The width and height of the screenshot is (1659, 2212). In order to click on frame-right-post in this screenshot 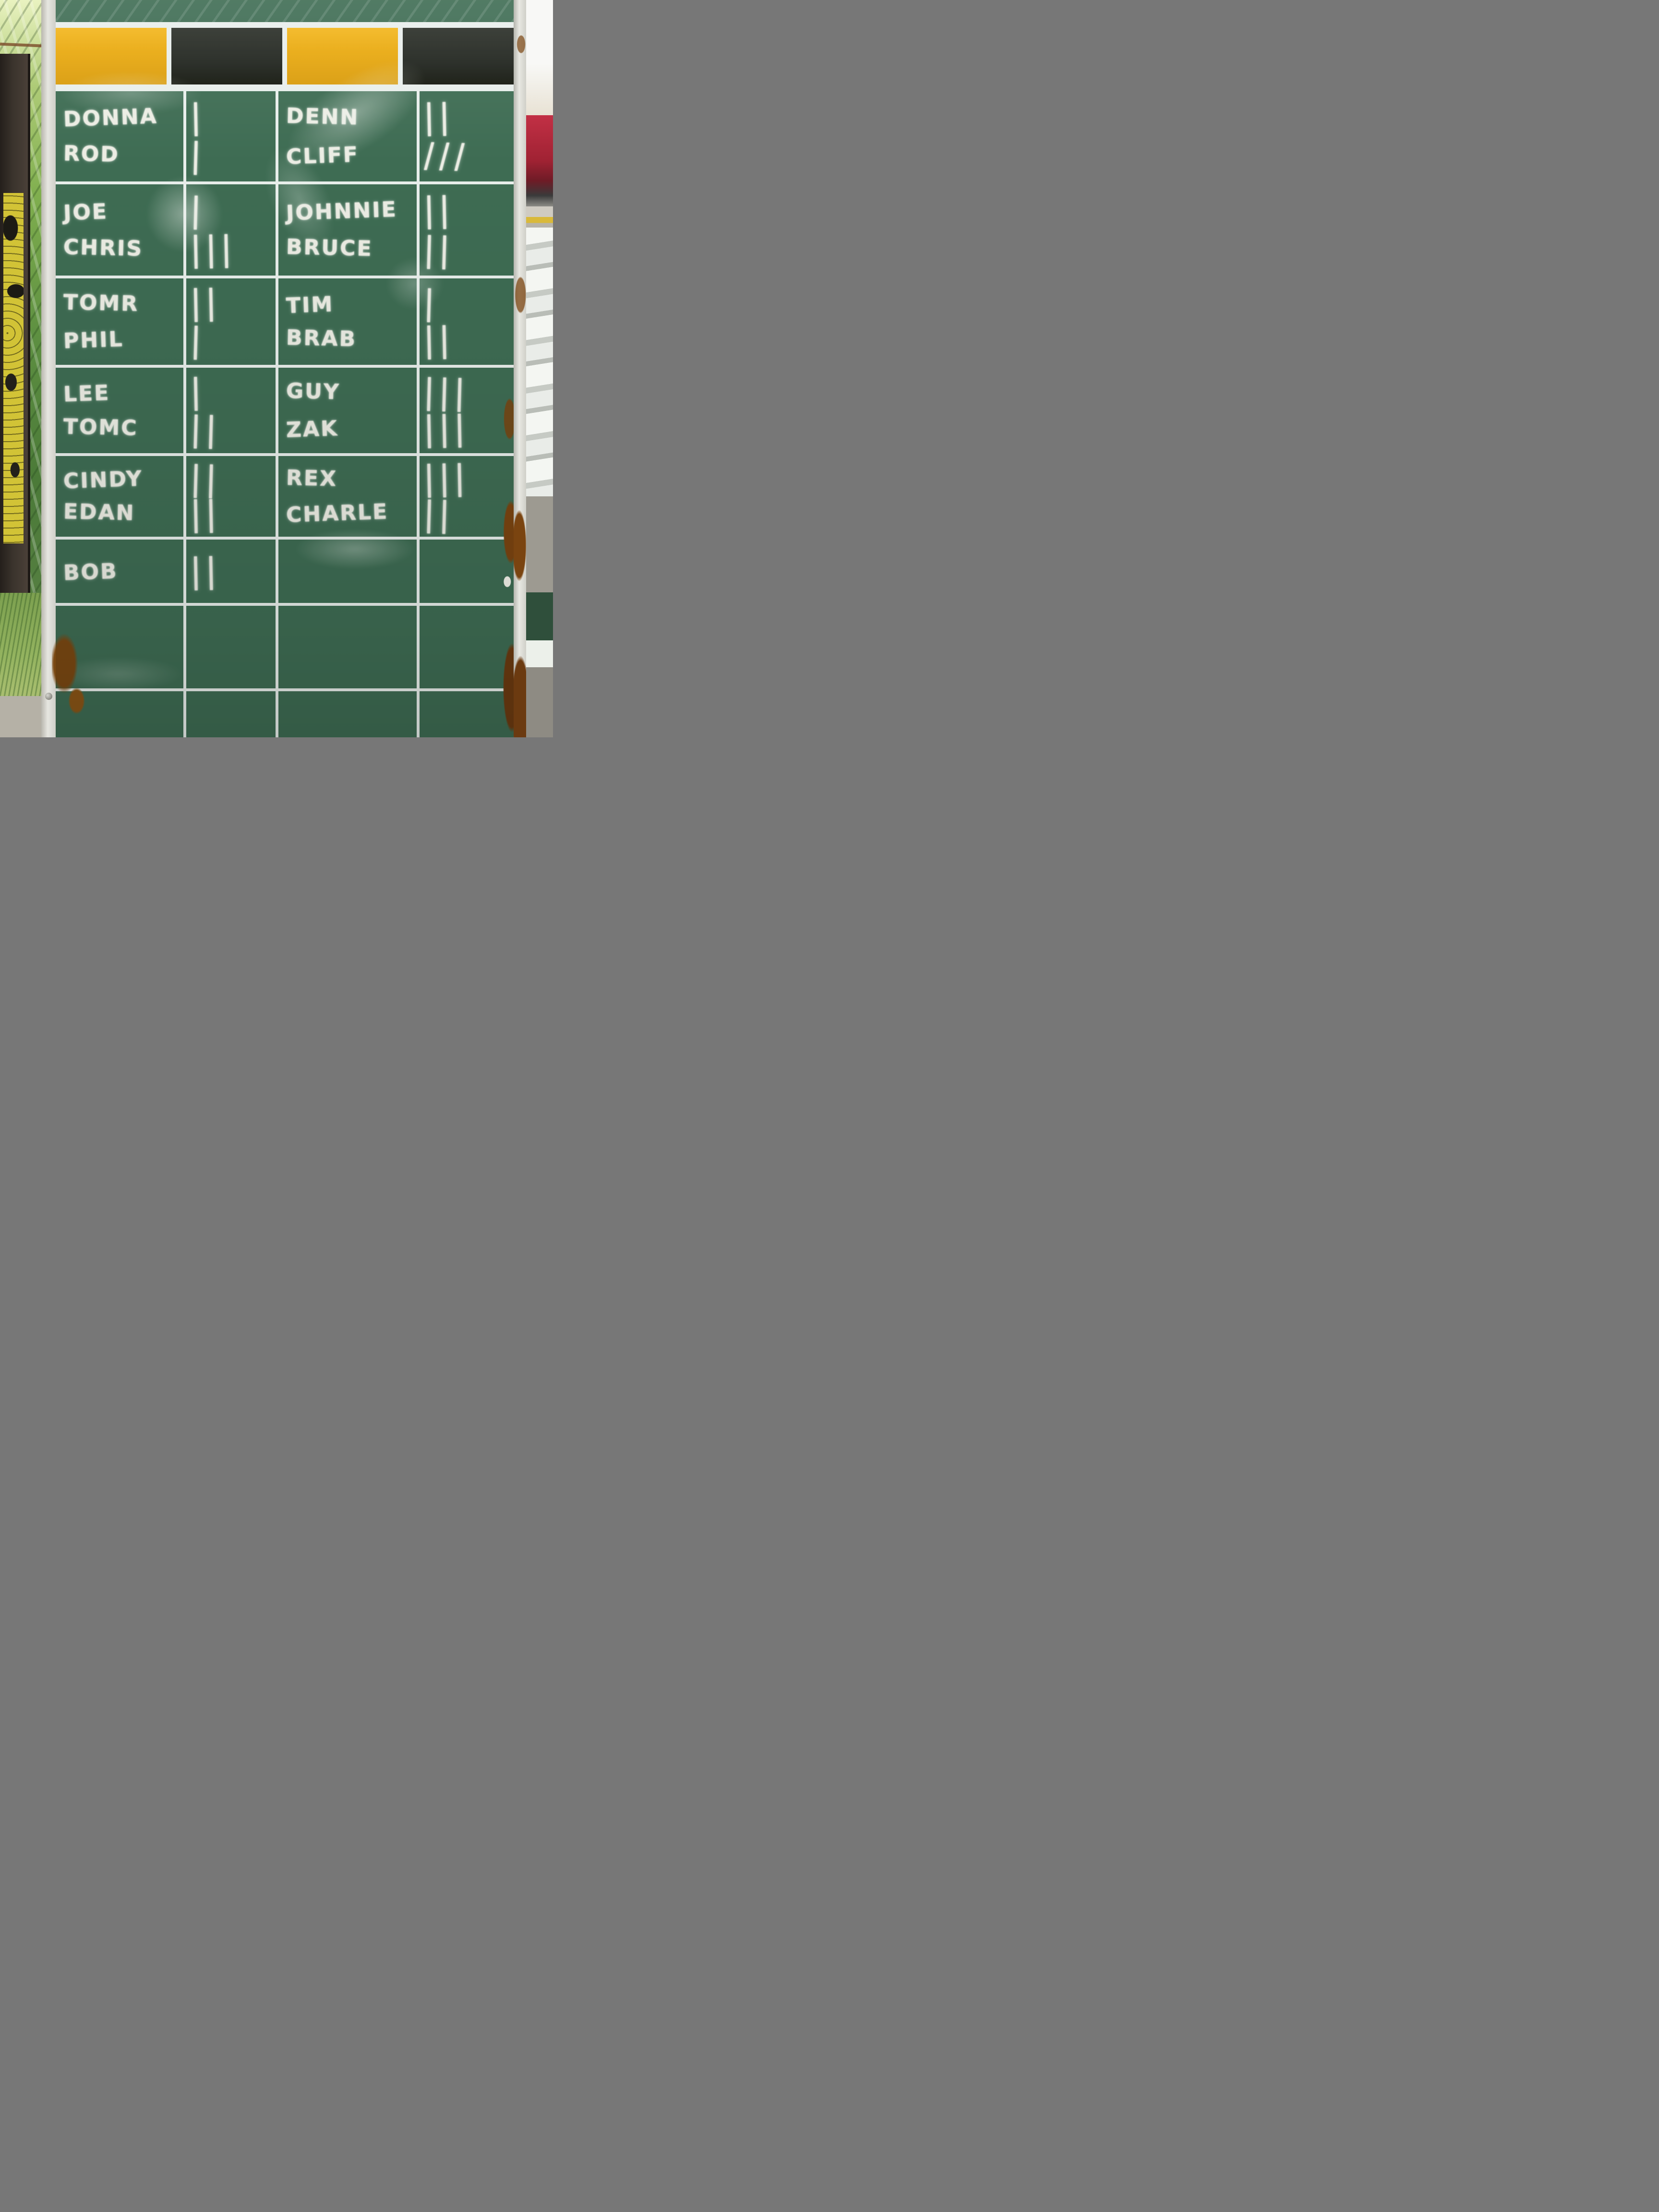, I will do `click(520, 368)`.